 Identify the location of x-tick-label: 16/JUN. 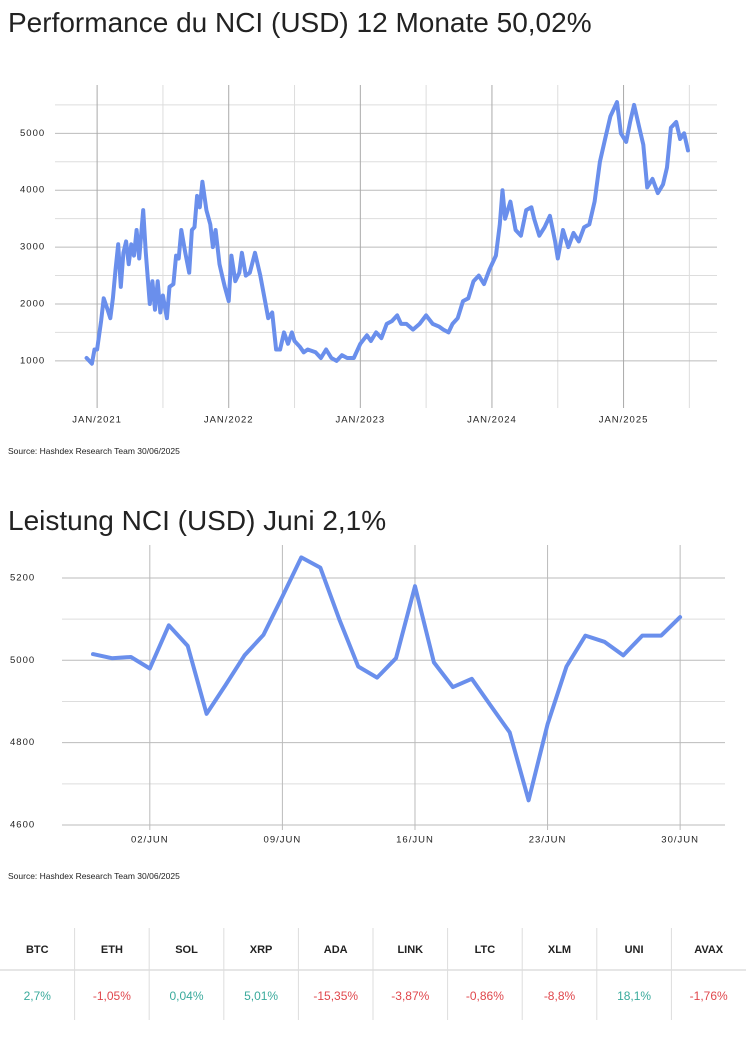
(415, 840).